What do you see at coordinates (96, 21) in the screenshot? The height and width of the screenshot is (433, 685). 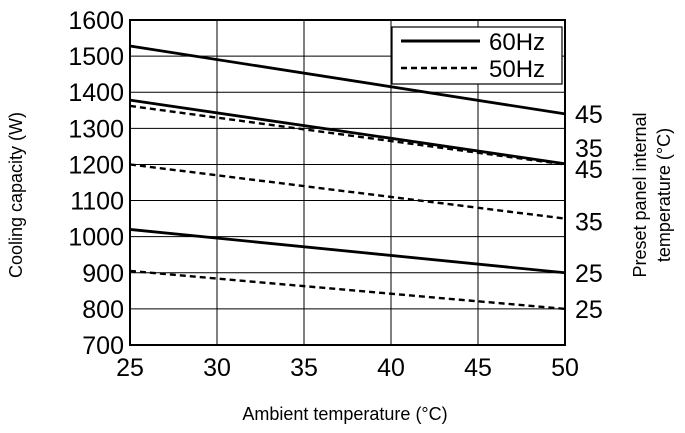 I see `y-tick-label: 1600` at bounding box center [96, 21].